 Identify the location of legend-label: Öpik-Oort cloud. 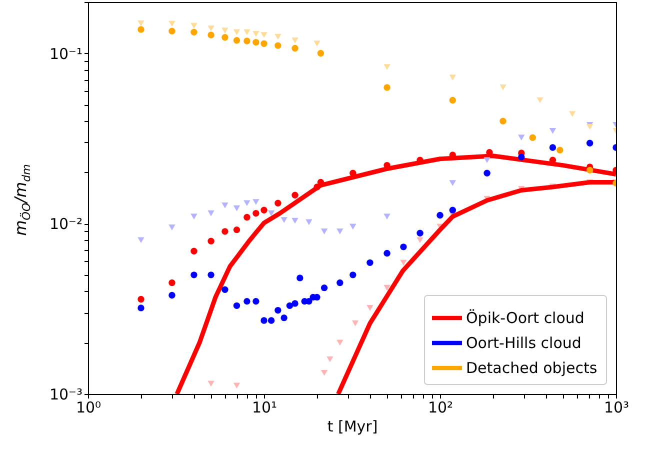
(525, 318).